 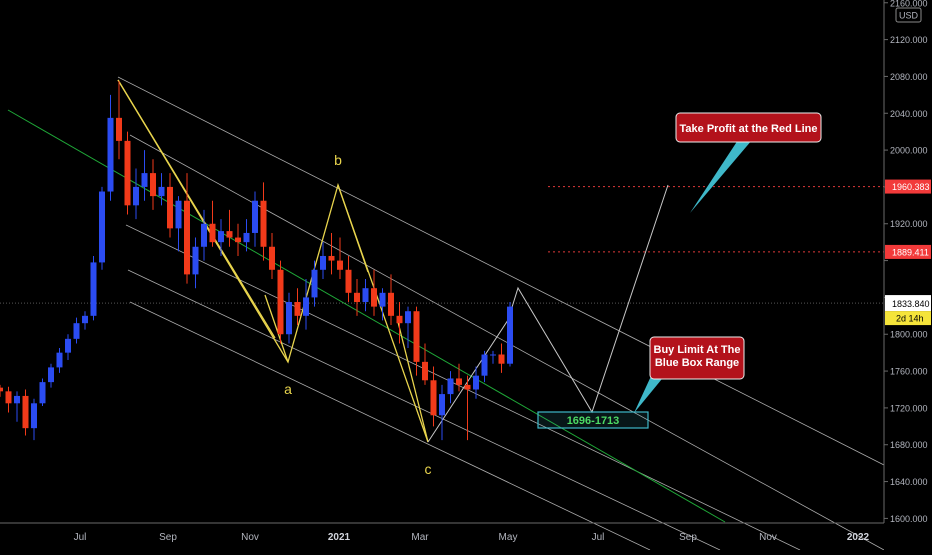 What do you see at coordinates (288, 389) in the screenshot?
I see `wave-label-a: a` at bounding box center [288, 389].